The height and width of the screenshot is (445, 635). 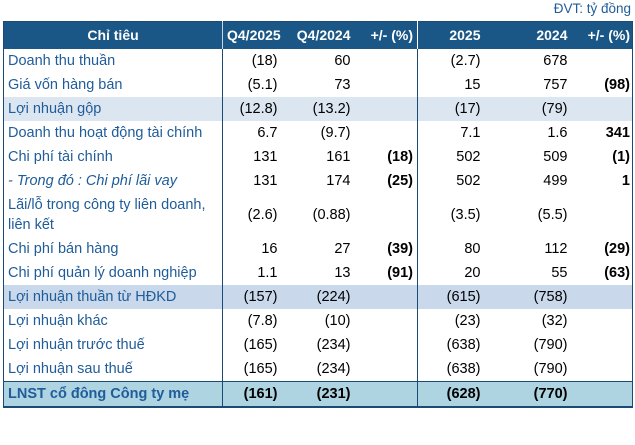 What do you see at coordinates (252, 273) in the screenshot?
I see `value-cell: 1.1` at bounding box center [252, 273].